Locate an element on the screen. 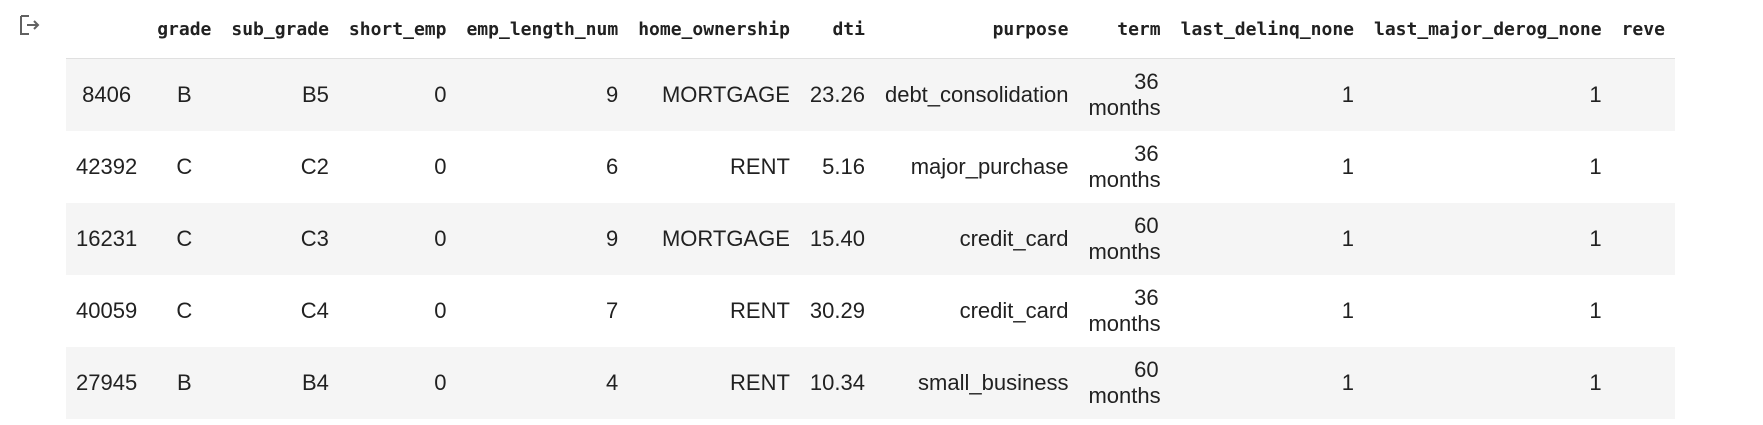 This screenshot has height=425, width=1763. cell-emp-length-num: 4 is located at coordinates (612, 382).